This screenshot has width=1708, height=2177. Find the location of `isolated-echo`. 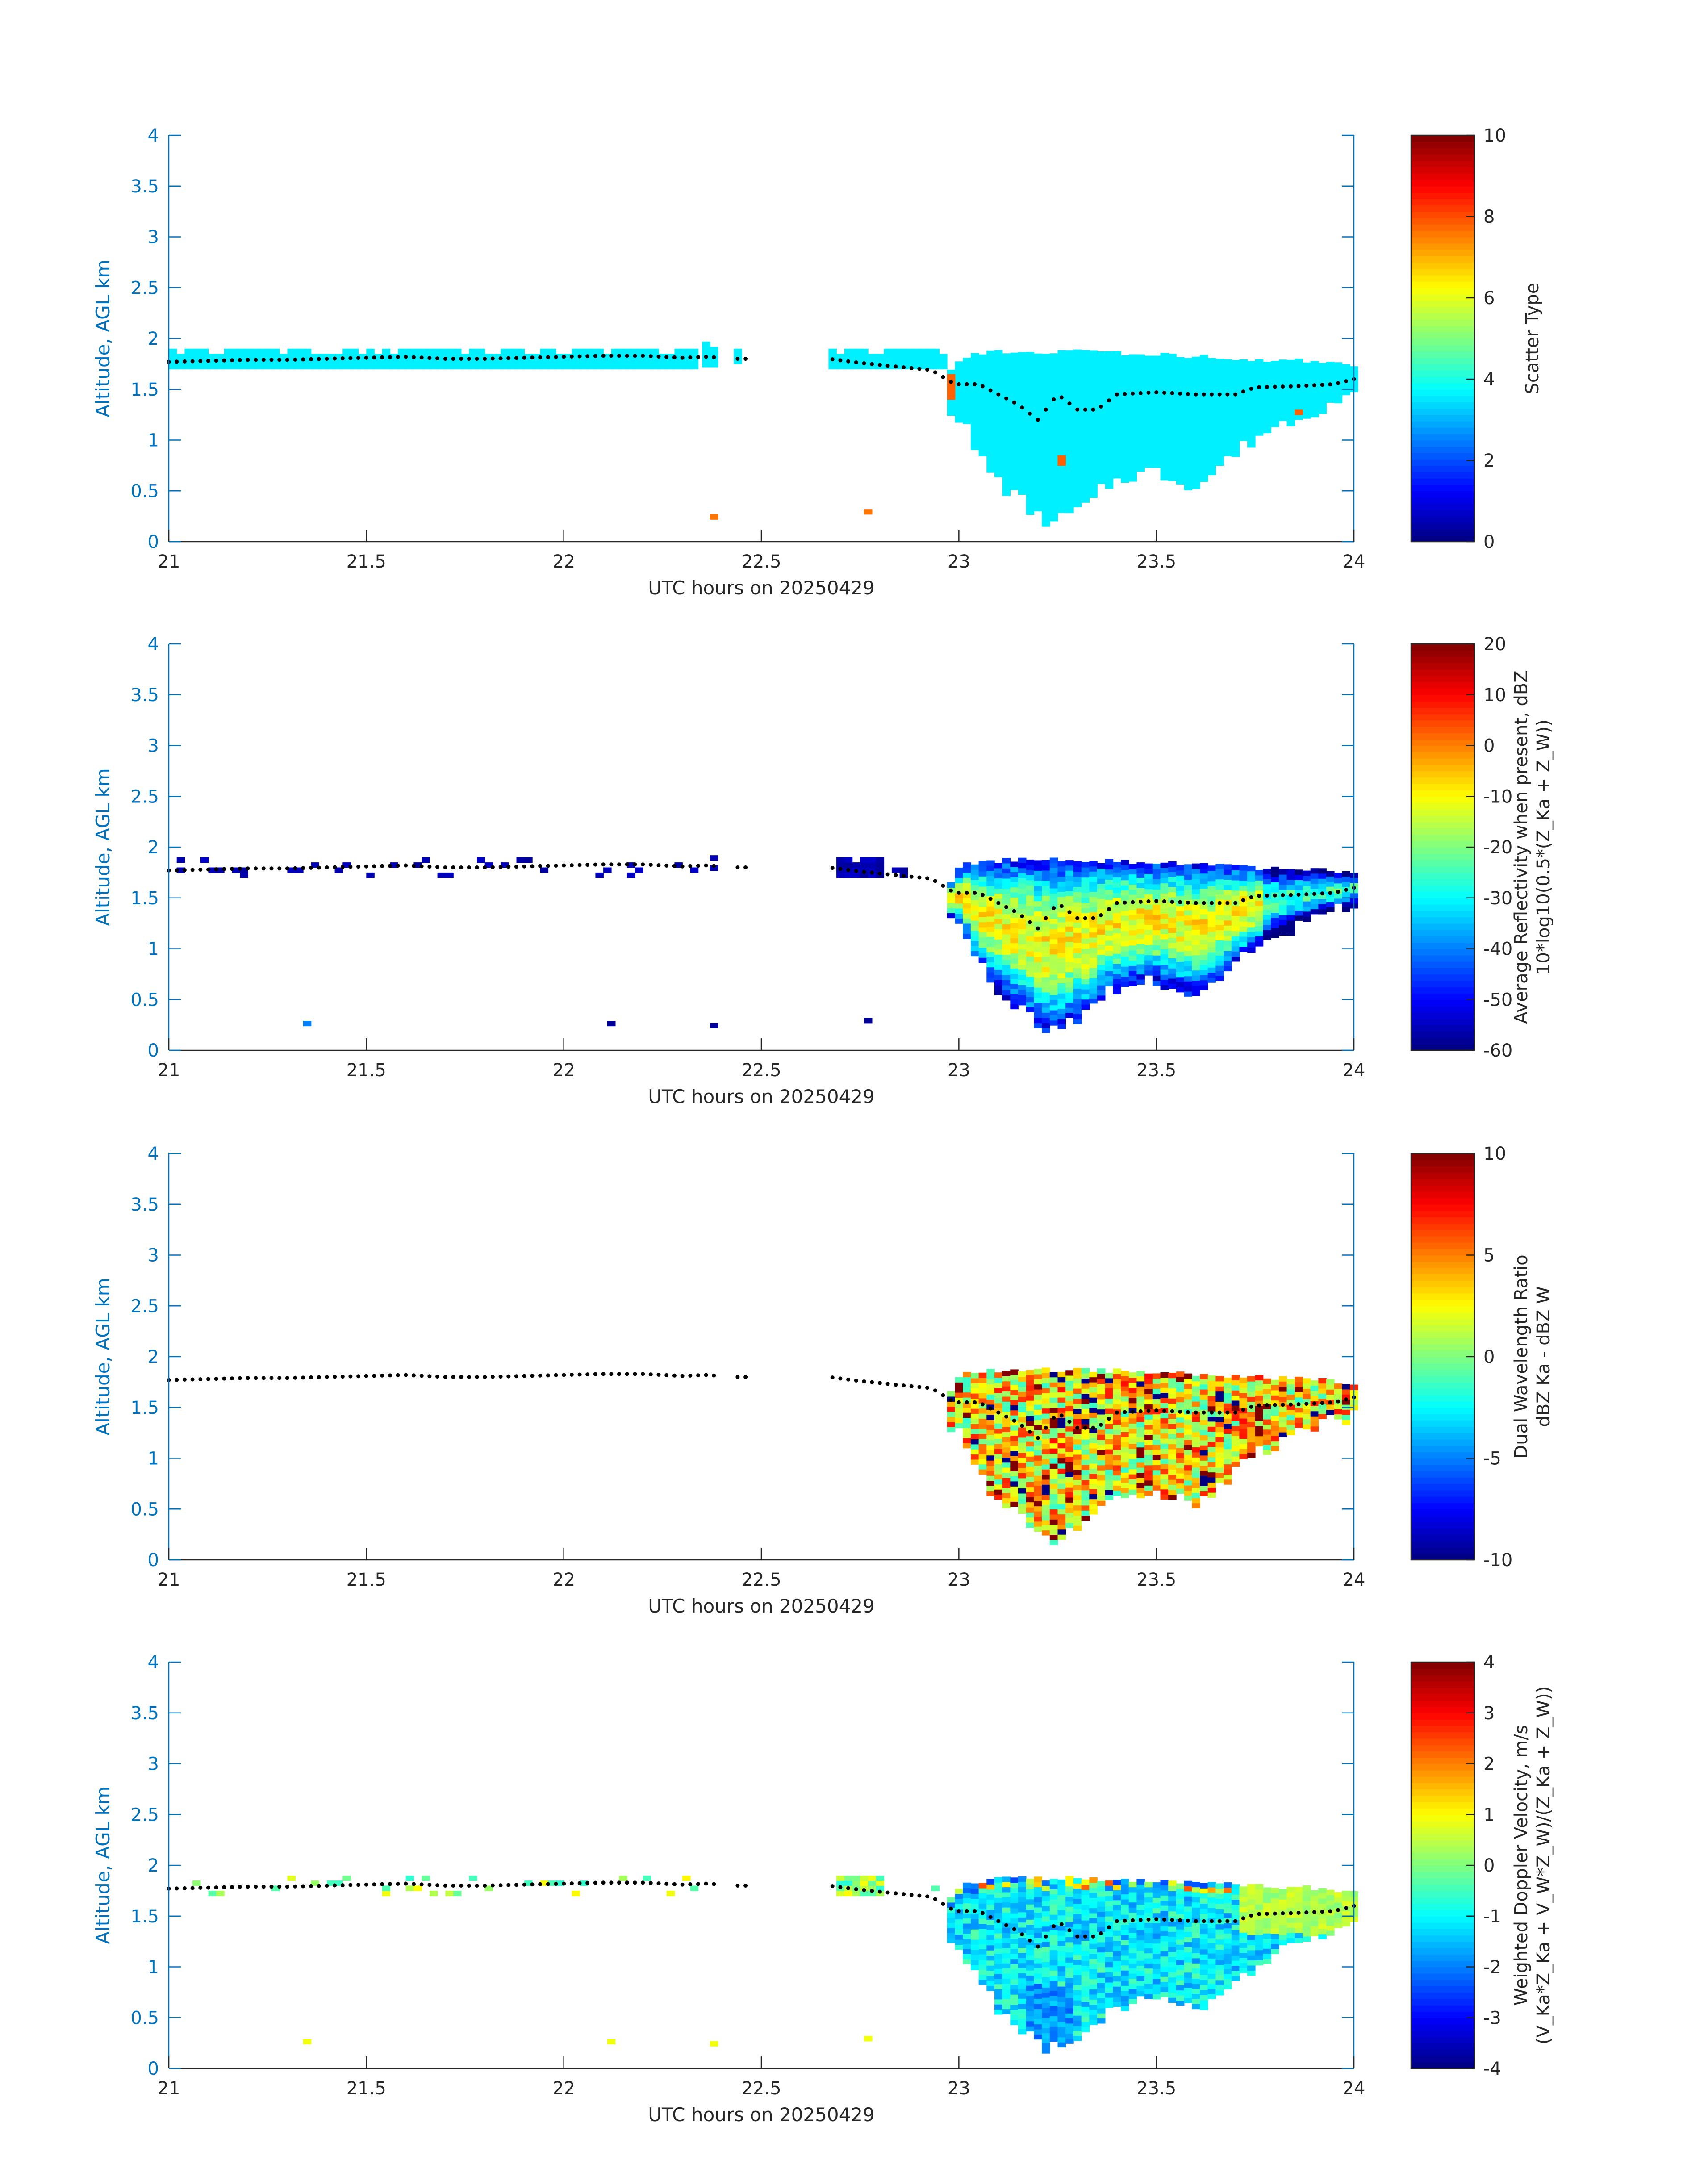

isolated-echo is located at coordinates (868, 1021).